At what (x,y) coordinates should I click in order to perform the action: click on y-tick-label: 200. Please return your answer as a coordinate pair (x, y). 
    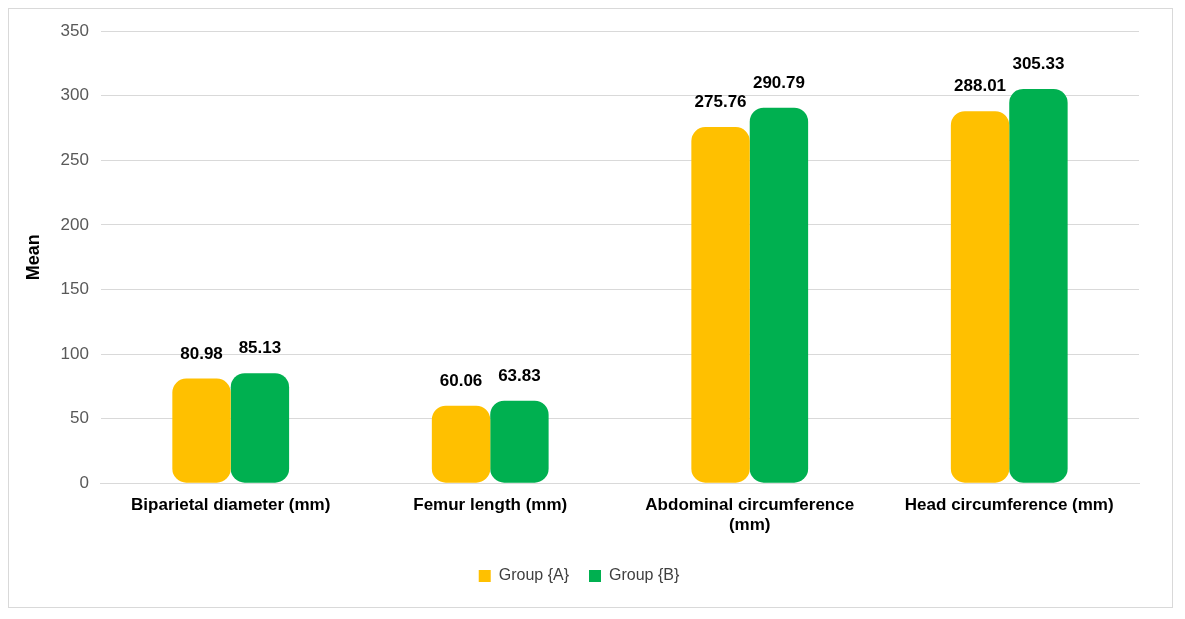
    Looking at the image, I should click on (74, 224).